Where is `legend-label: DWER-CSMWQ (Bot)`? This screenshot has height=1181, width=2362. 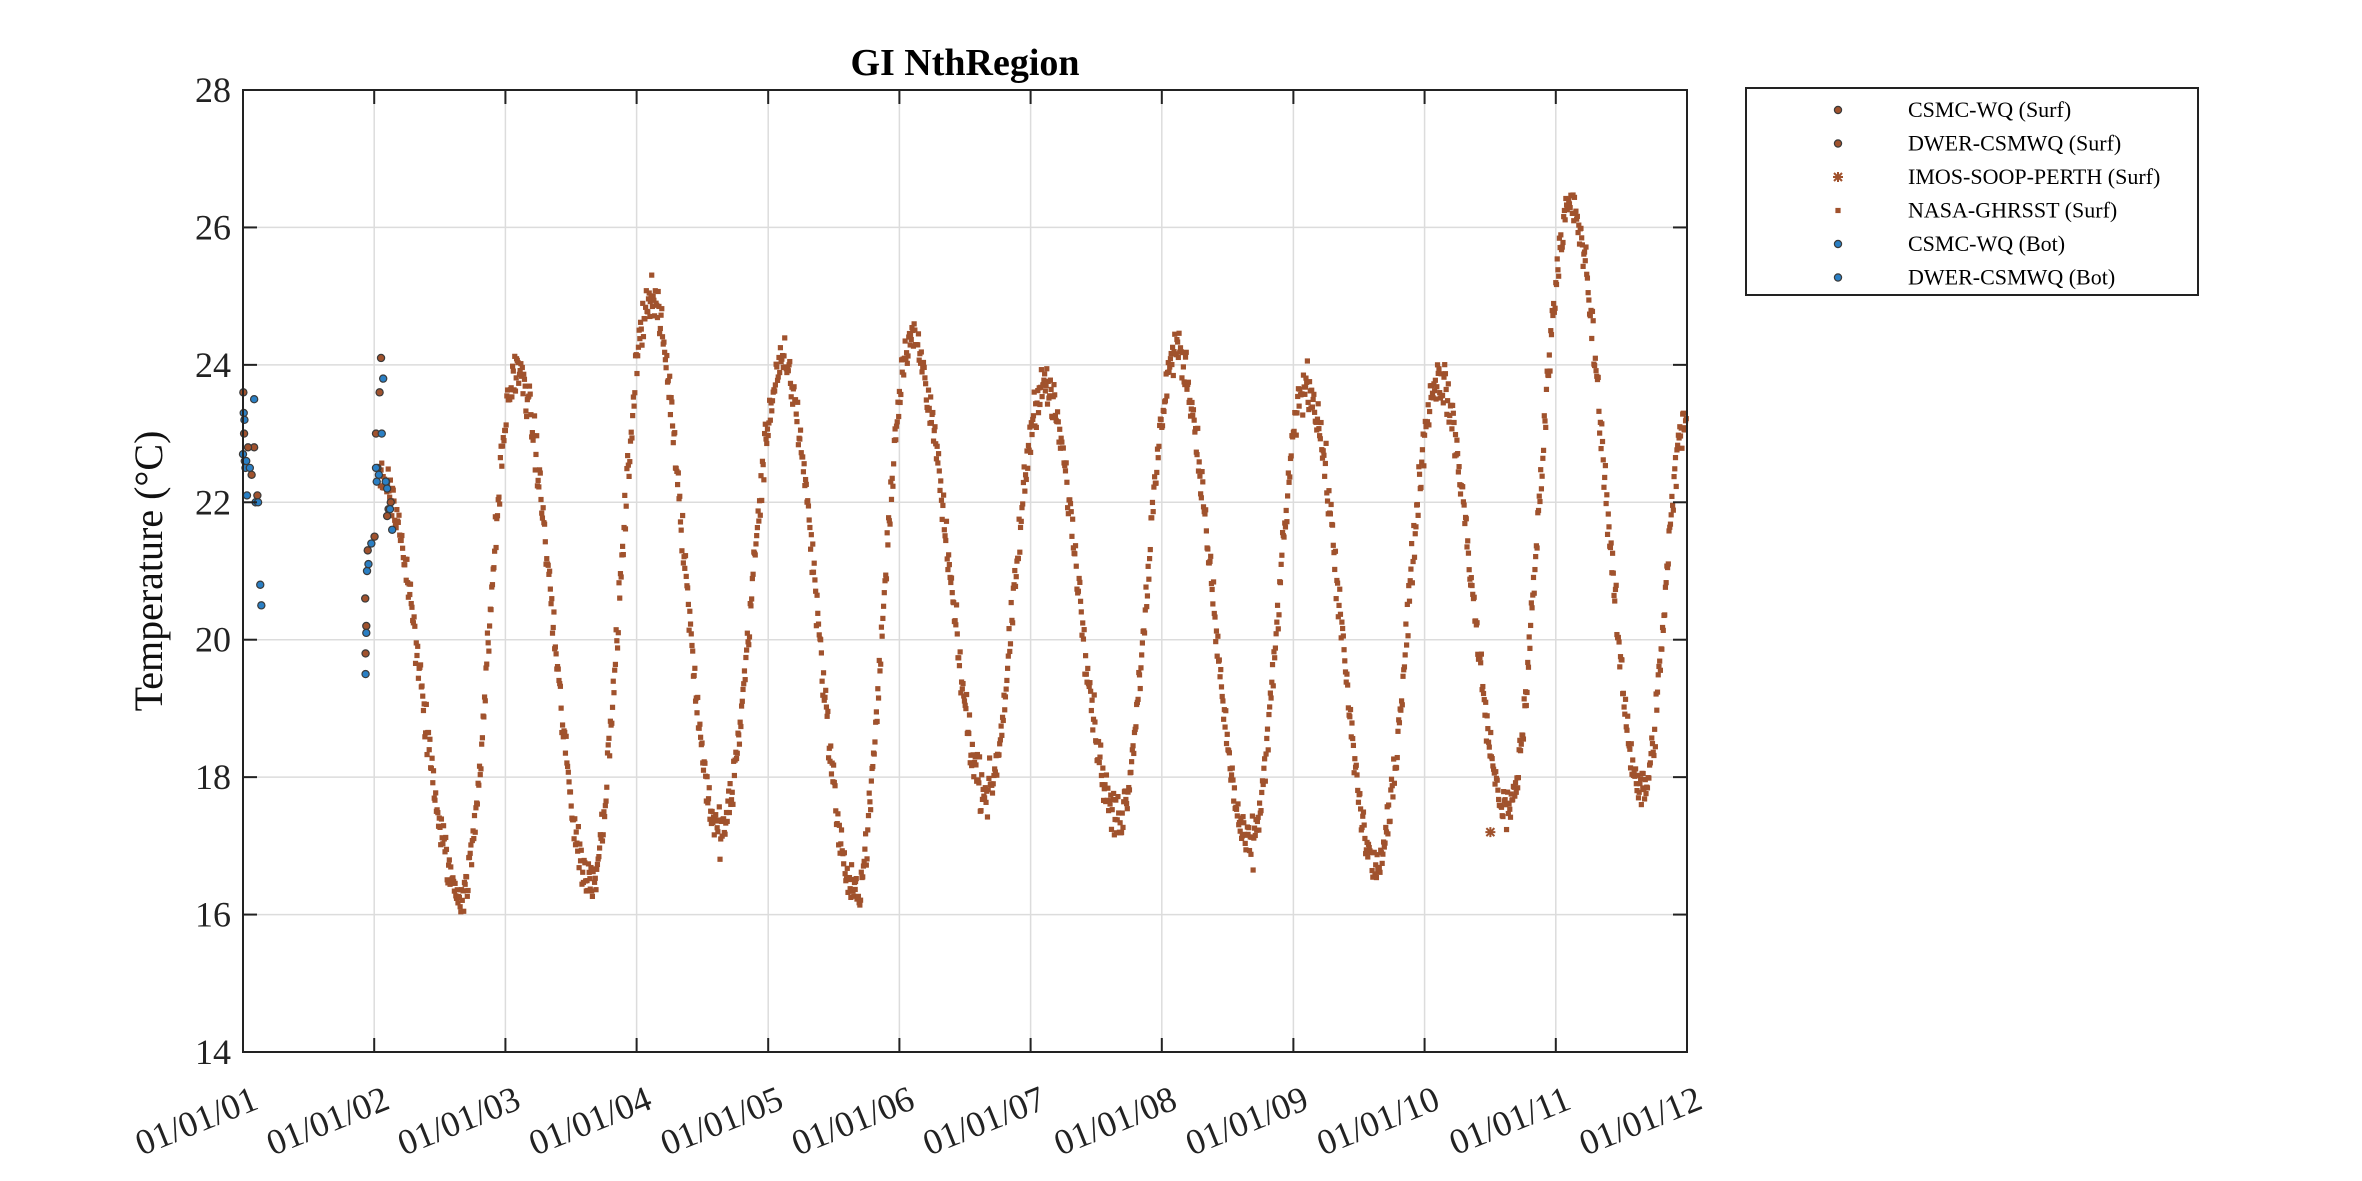
legend-label: DWER-CSMWQ (Bot) is located at coordinates (2011, 277).